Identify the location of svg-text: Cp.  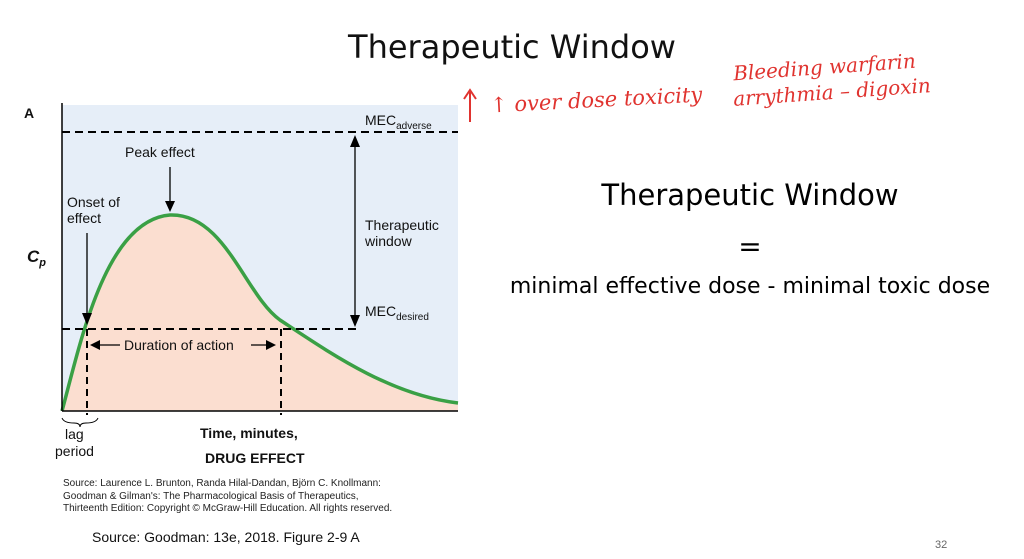
(36, 258).